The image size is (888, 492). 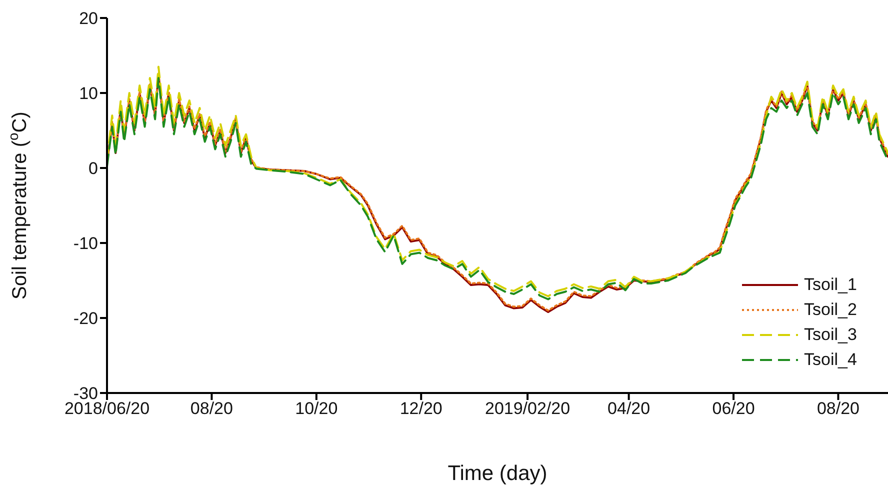 I want to click on y-tick-label: 0, so click(x=93, y=168).